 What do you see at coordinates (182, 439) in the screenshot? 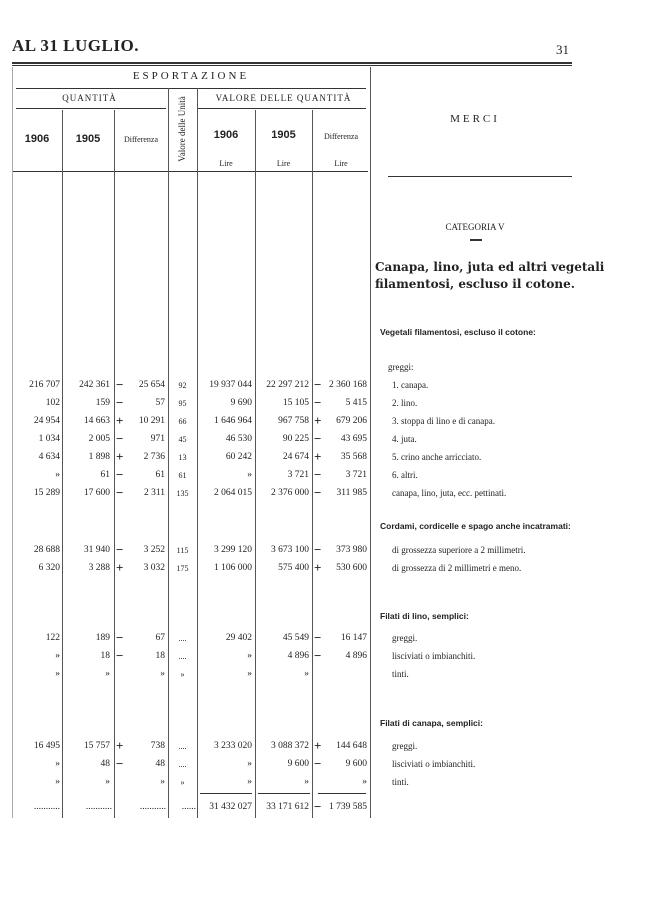
I see `unit-value: 45` at bounding box center [182, 439].